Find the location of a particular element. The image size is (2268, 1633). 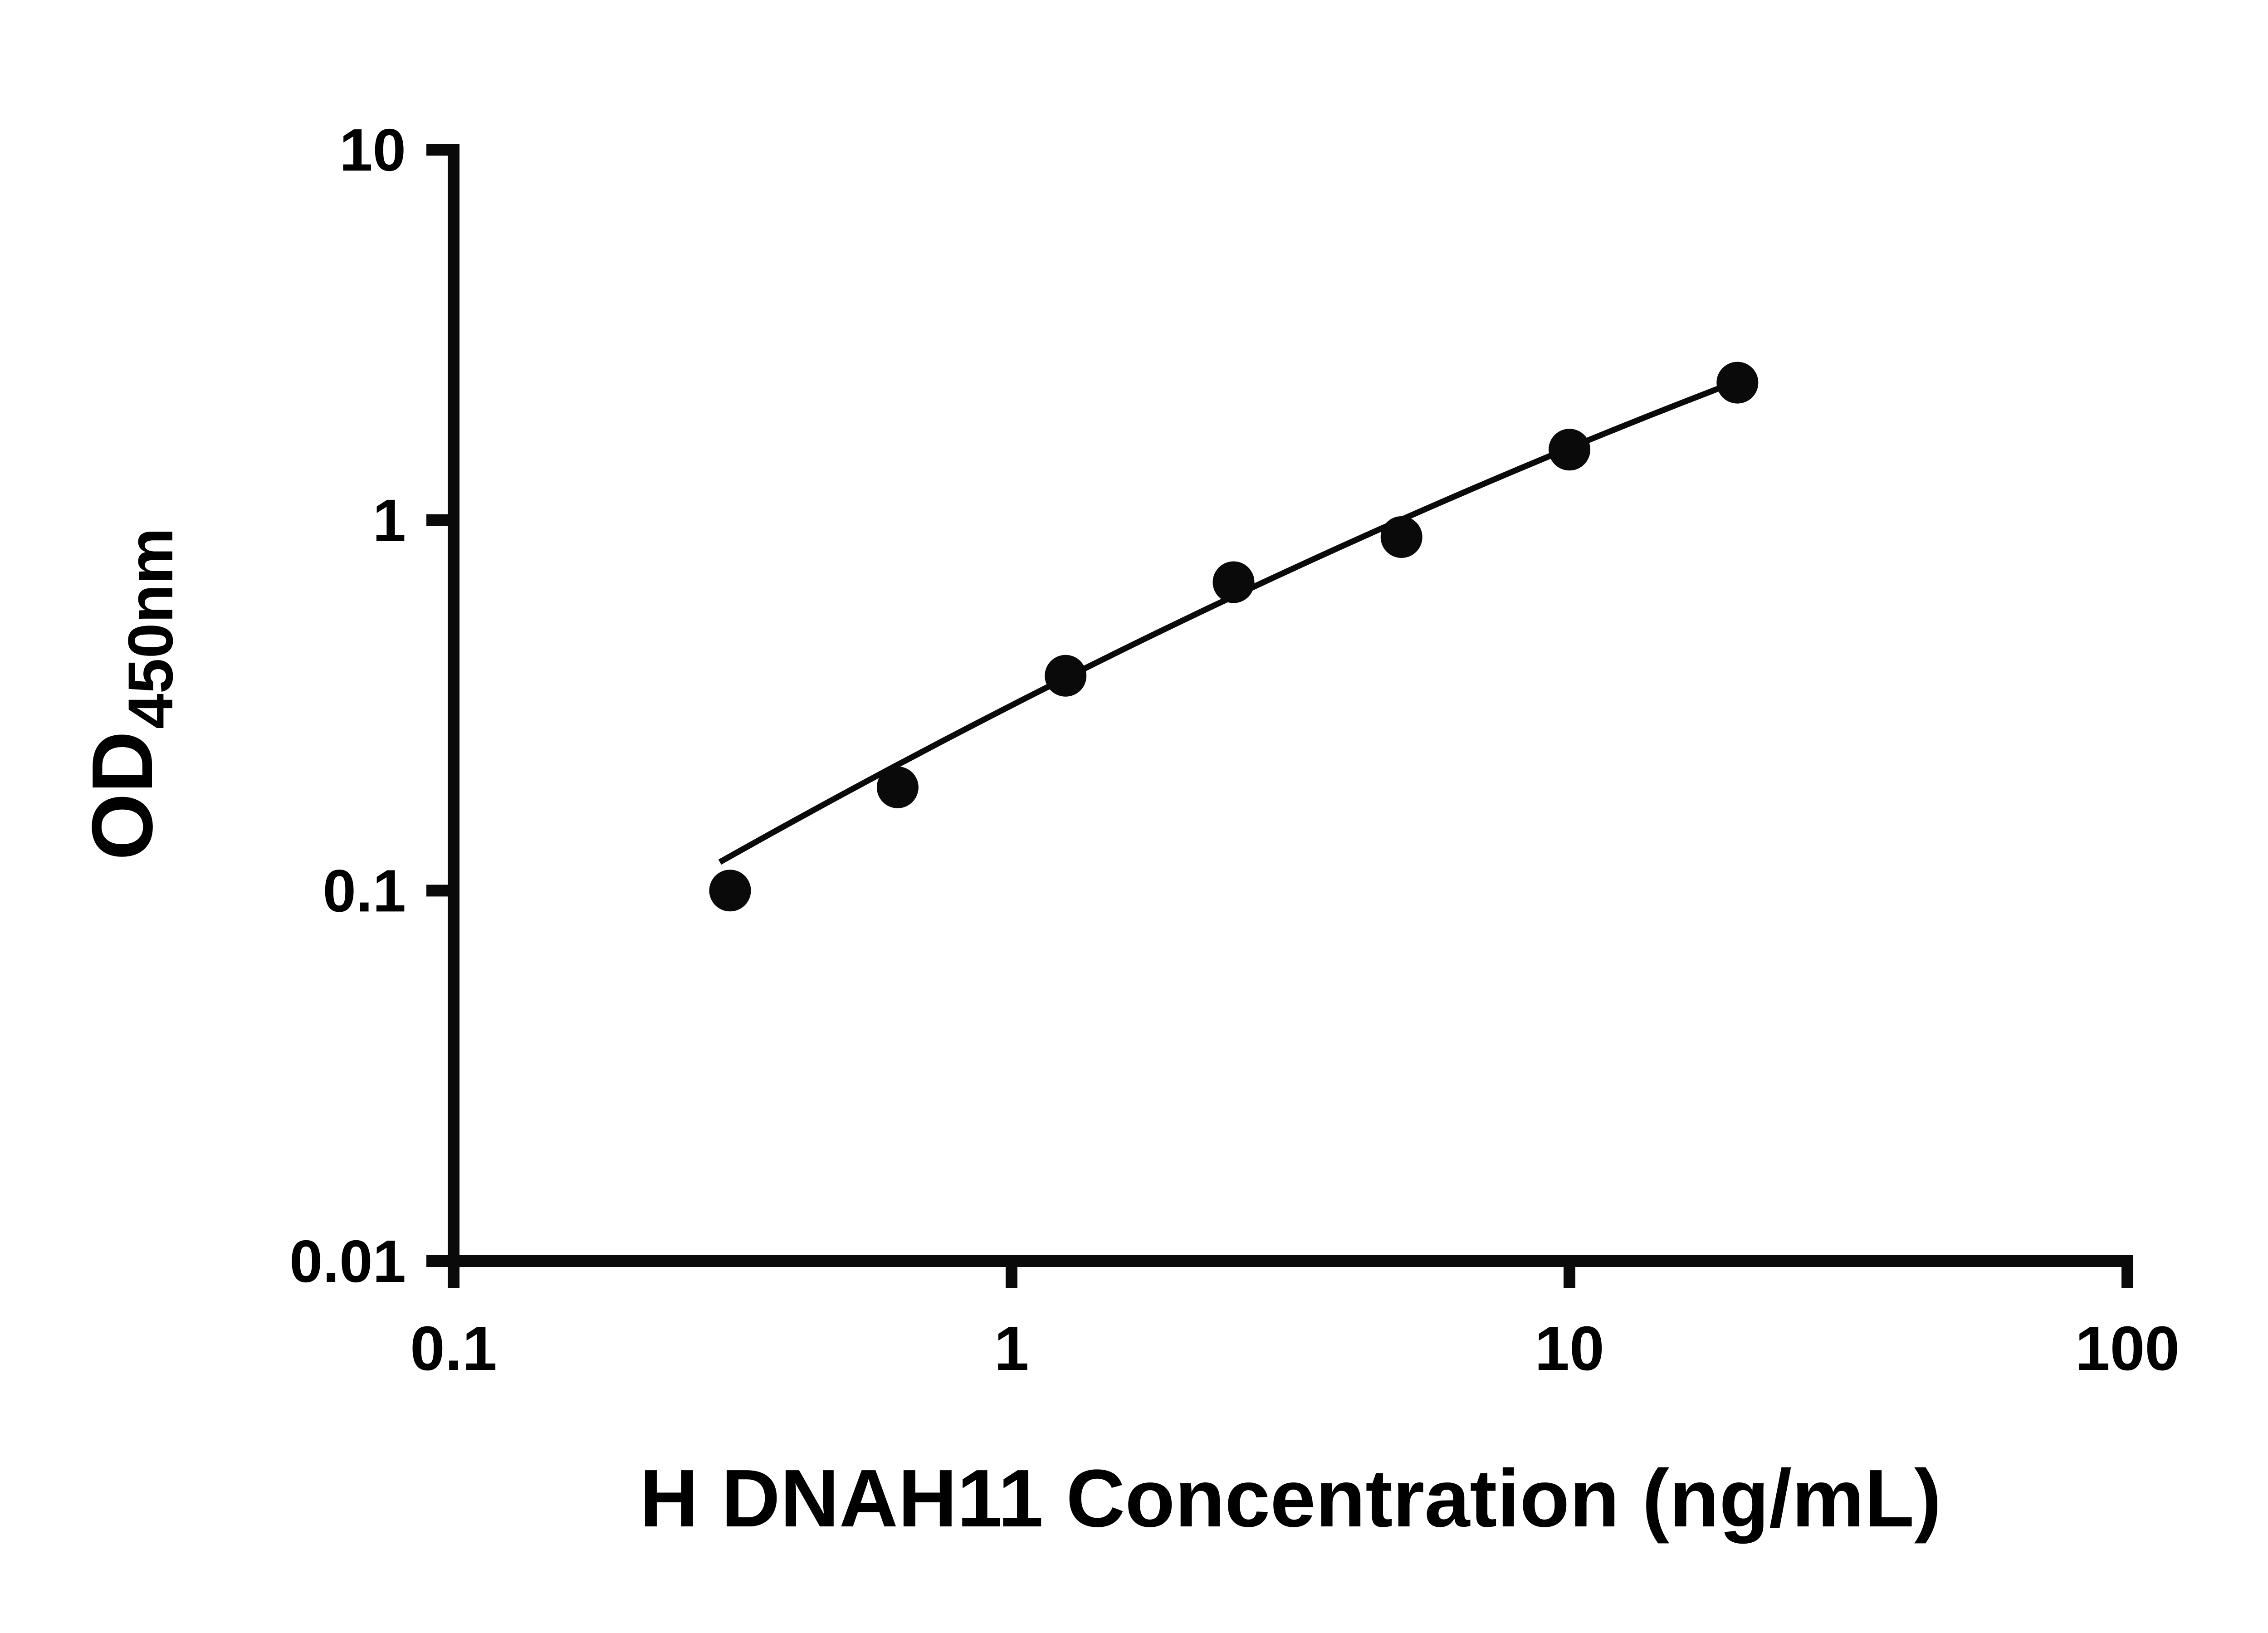

y-tick-label: 10 is located at coordinates (373, 150).